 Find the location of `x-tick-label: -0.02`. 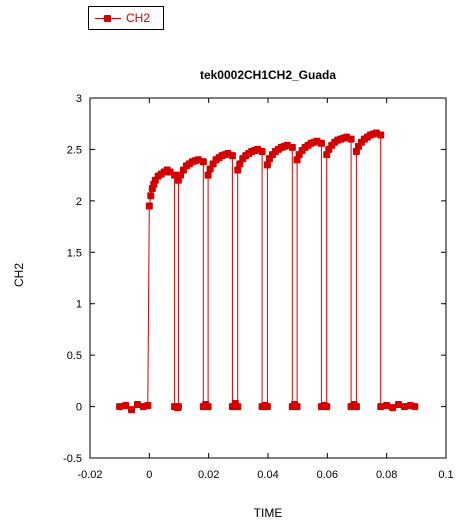

x-tick-label: -0.02 is located at coordinates (89, 475).